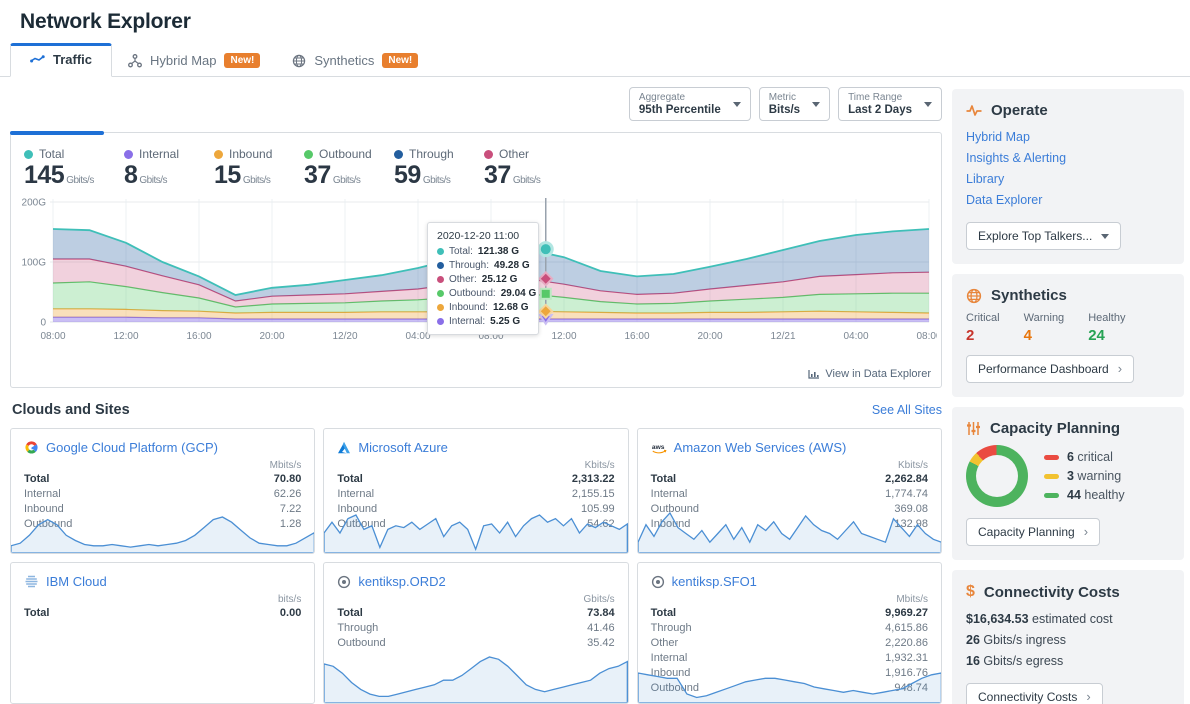 This screenshot has width=1190, height=704. I want to click on dropdown-value: Bits/s, so click(784, 110).